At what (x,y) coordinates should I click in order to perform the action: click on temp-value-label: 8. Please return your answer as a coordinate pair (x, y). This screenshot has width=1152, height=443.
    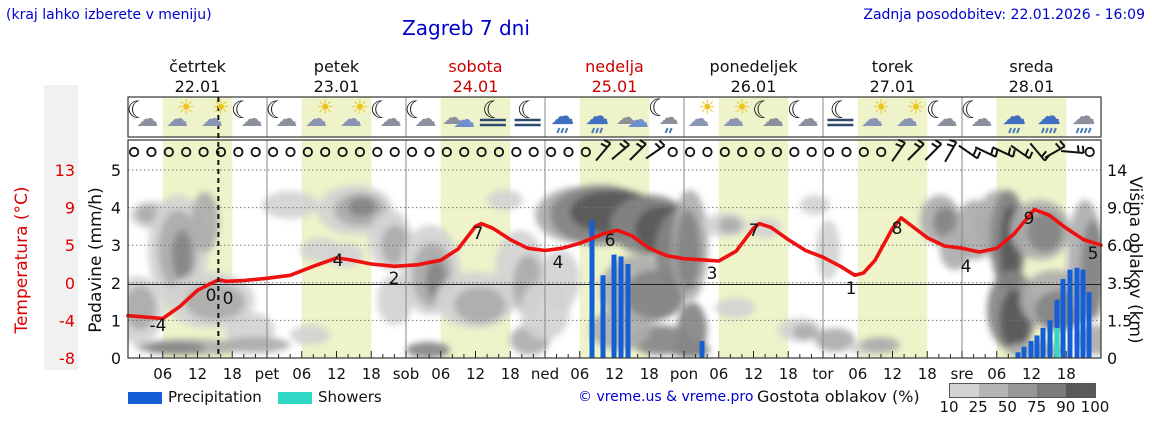
    Looking at the image, I should click on (897, 229).